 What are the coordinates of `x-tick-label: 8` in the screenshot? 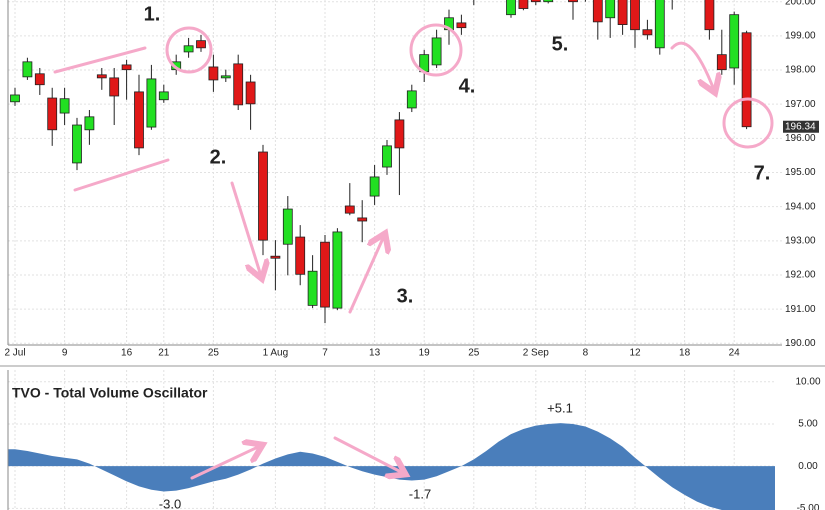 It's located at (586, 353).